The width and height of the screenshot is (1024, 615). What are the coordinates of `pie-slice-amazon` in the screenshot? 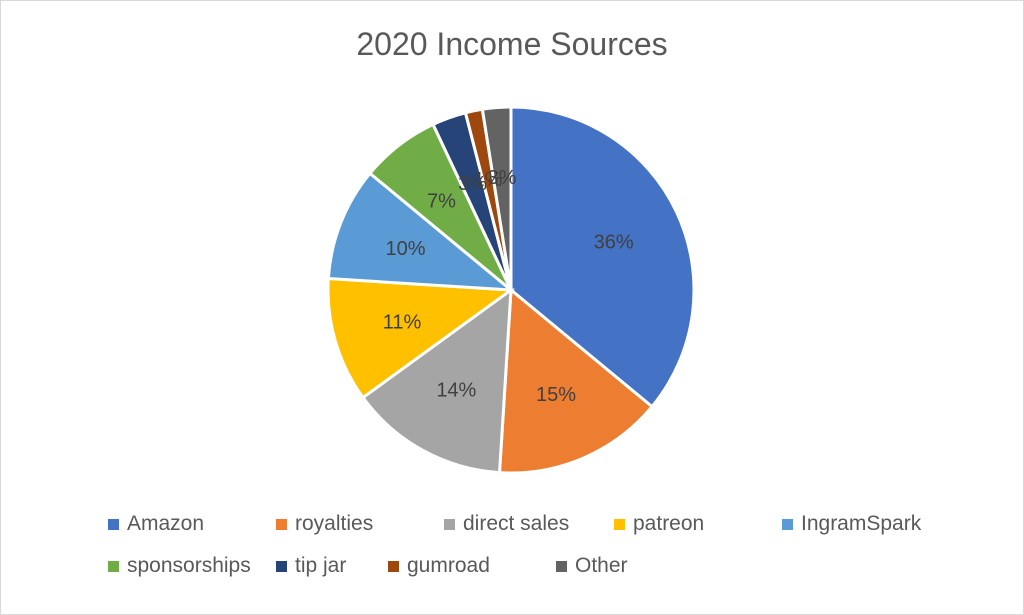 It's located at (602, 257).